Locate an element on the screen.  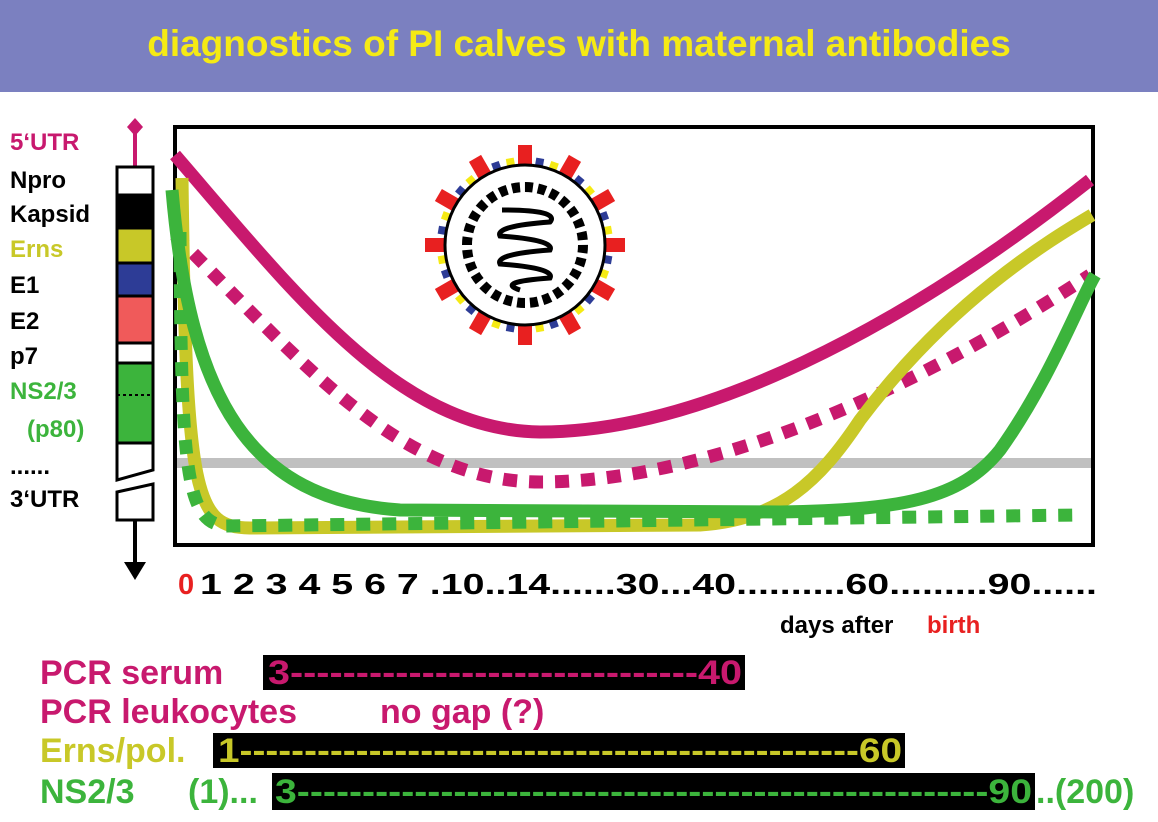
header-band is located at coordinates (579, 46).